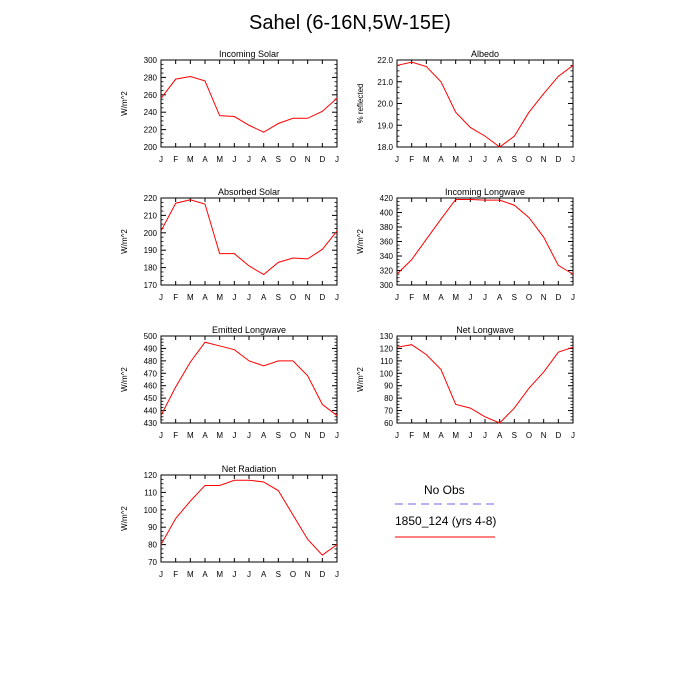 This screenshot has height=700, width=700. What do you see at coordinates (278, 435) in the screenshot?
I see `x-tick-label-4-8: S` at bounding box center [278, 435].